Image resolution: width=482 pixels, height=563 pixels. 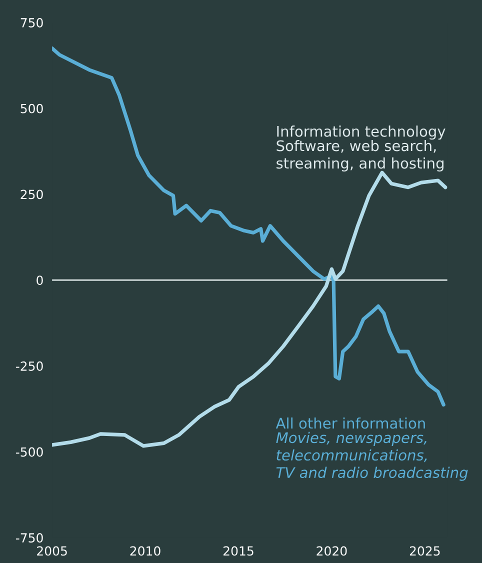 I want to click on x-tick-label: 2005, so click(x=52, y=551).